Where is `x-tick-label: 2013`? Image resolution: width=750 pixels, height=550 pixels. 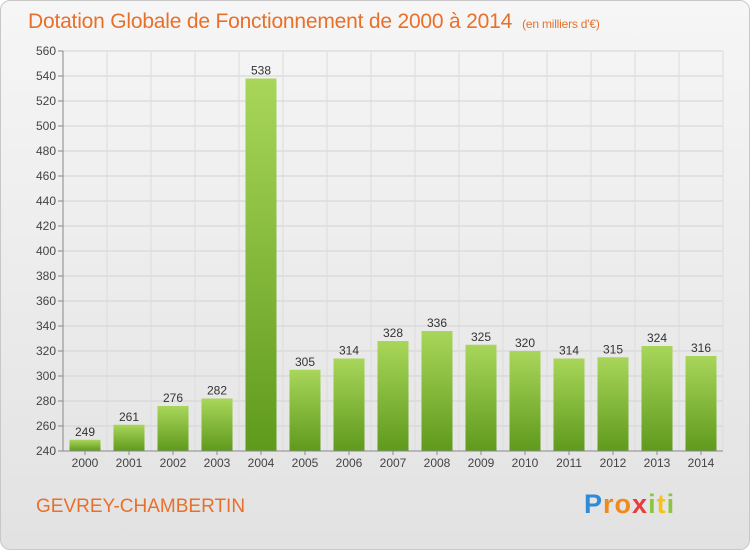
x-tick-label: 2013 is located at coordinates (657, 463).